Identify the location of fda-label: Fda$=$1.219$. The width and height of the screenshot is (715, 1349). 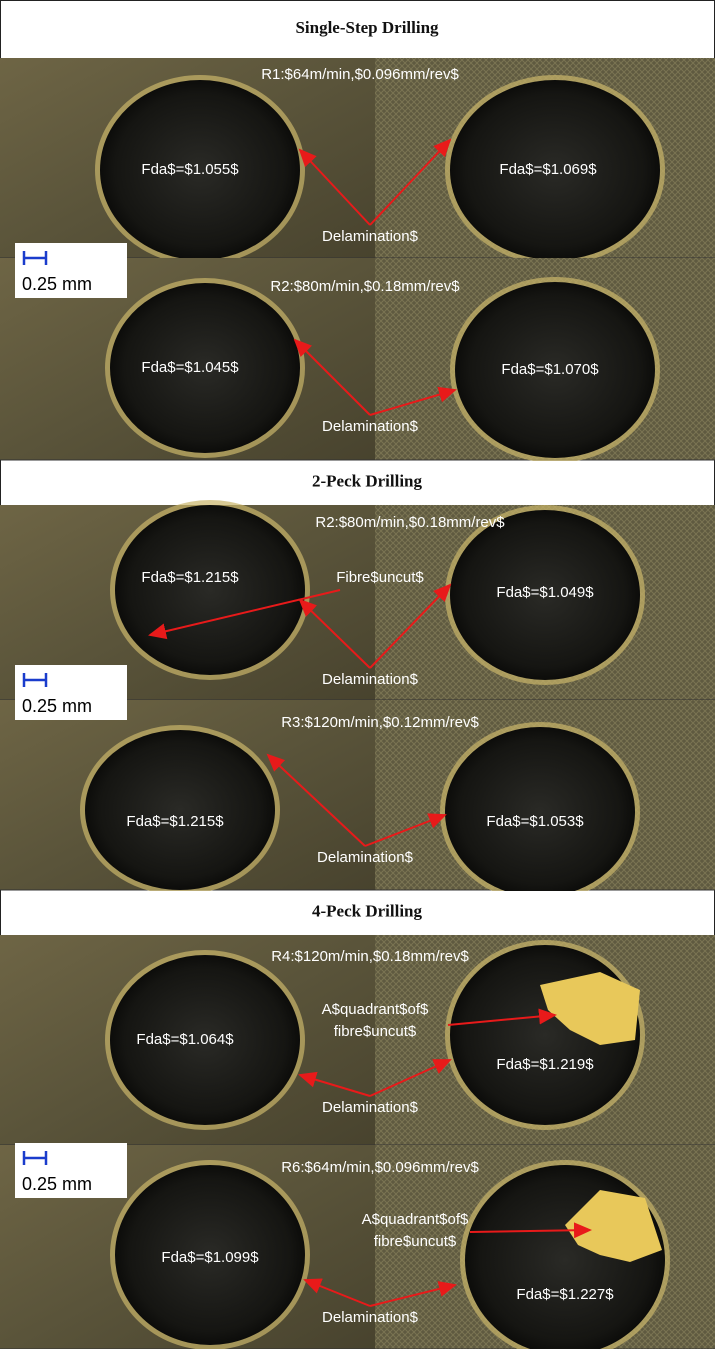
(545, 1064).